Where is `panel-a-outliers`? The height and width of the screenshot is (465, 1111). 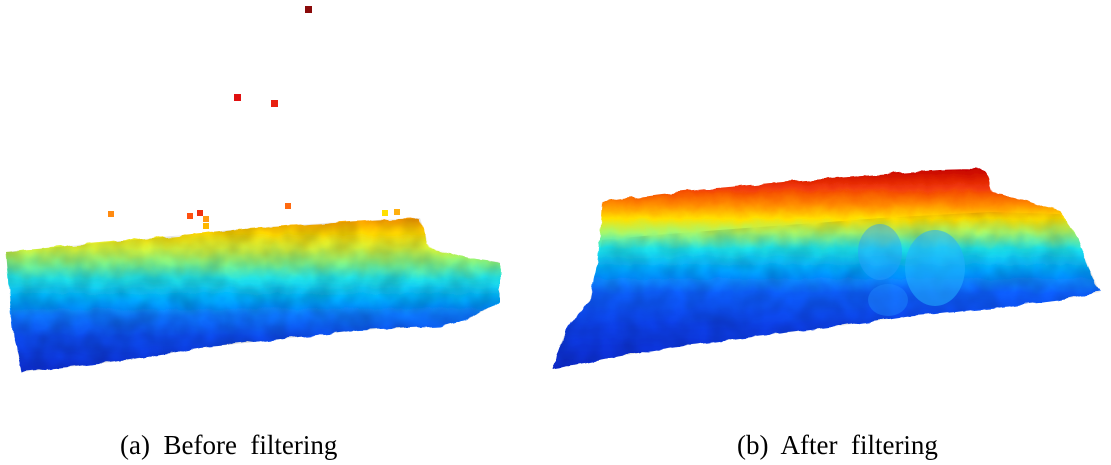
panel-a-outliers is located at coordinates (254, 117).